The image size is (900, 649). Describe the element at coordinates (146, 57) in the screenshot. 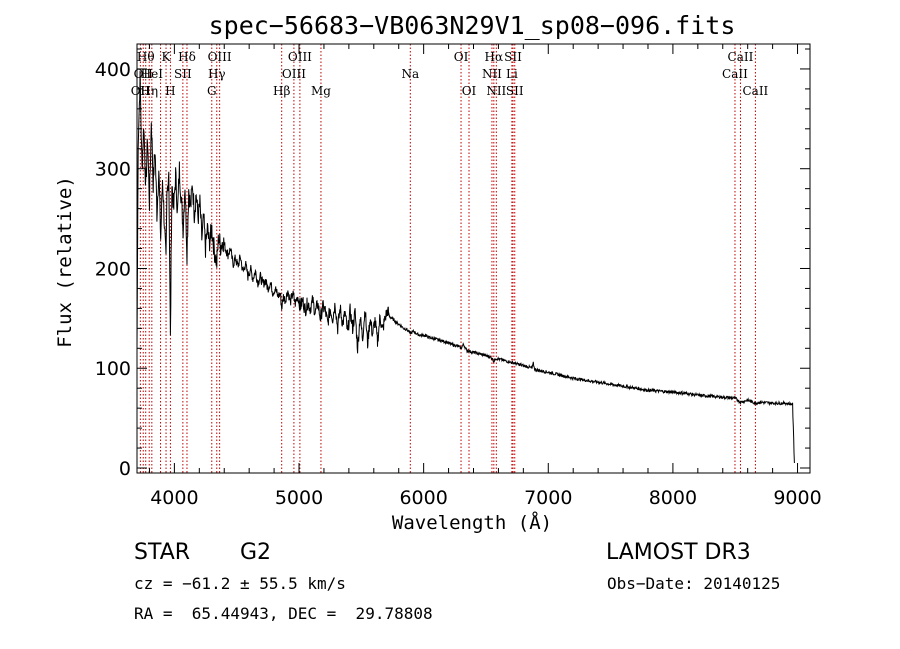

I see `line-marker-label: Hθ` at that location.